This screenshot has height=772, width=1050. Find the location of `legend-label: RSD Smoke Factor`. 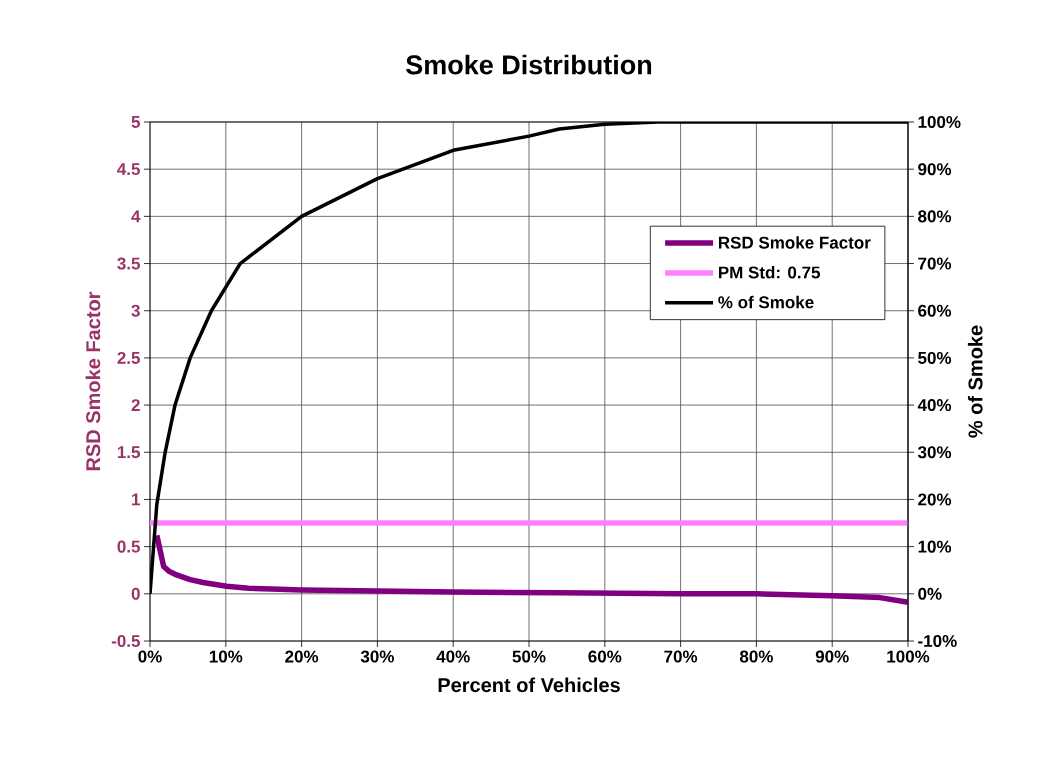

legend-label: RSD Smoke Factor is located at coordinates (794, 242).